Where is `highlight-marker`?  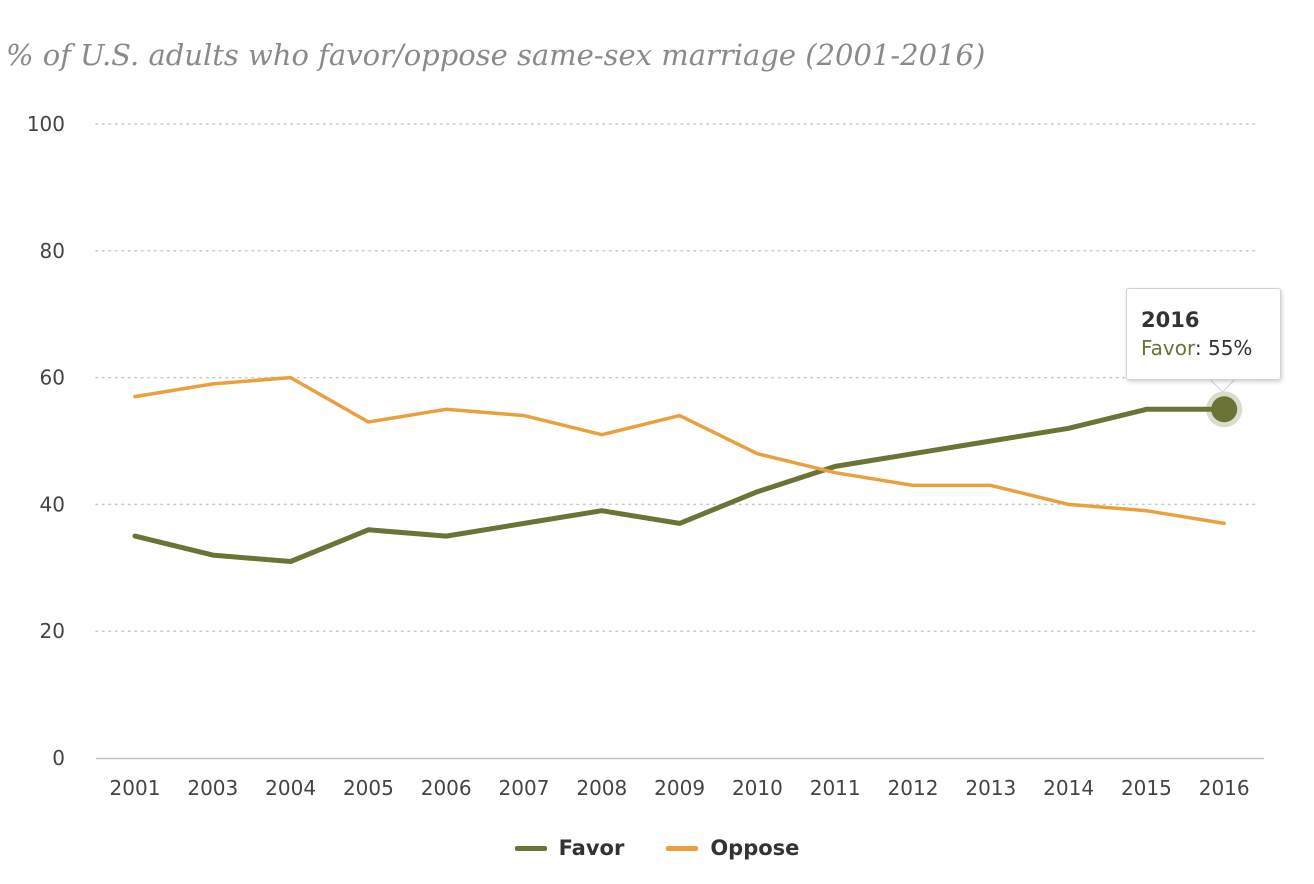 highlight-marker is located at coordinates (1224, 409).